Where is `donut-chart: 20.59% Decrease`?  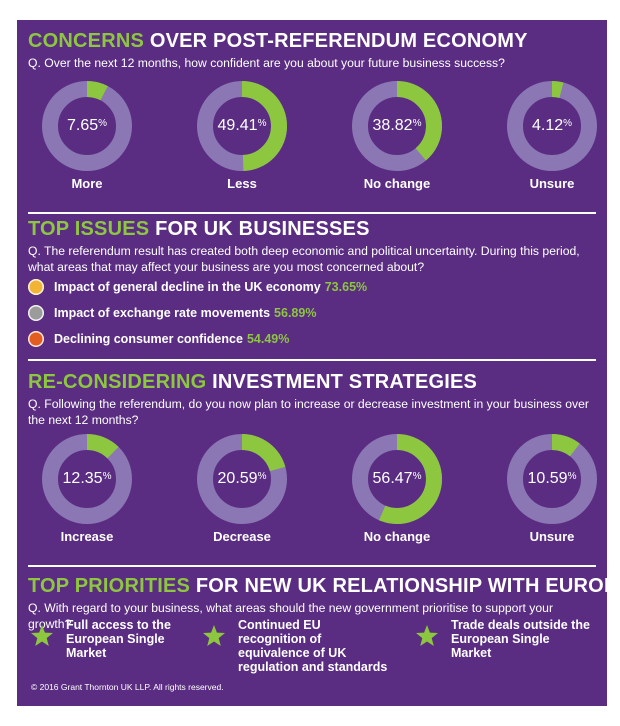
donut-chart: 20.59% Decrease is located at coordinates (242, 498).